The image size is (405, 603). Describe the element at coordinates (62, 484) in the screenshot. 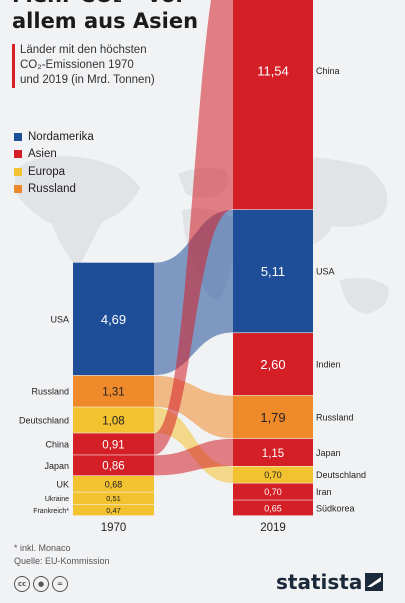

I see `country-label: UK` at that location.